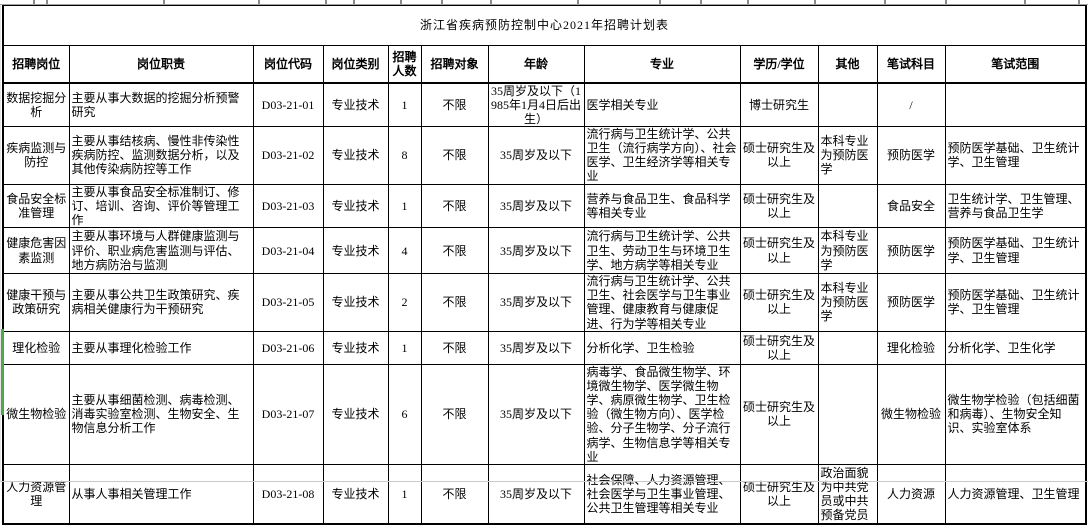  What do you see at coordinates (779, 104) in the screenshot?
I see `cell-degree: 博士研究生` at bounding box center [779, 104].